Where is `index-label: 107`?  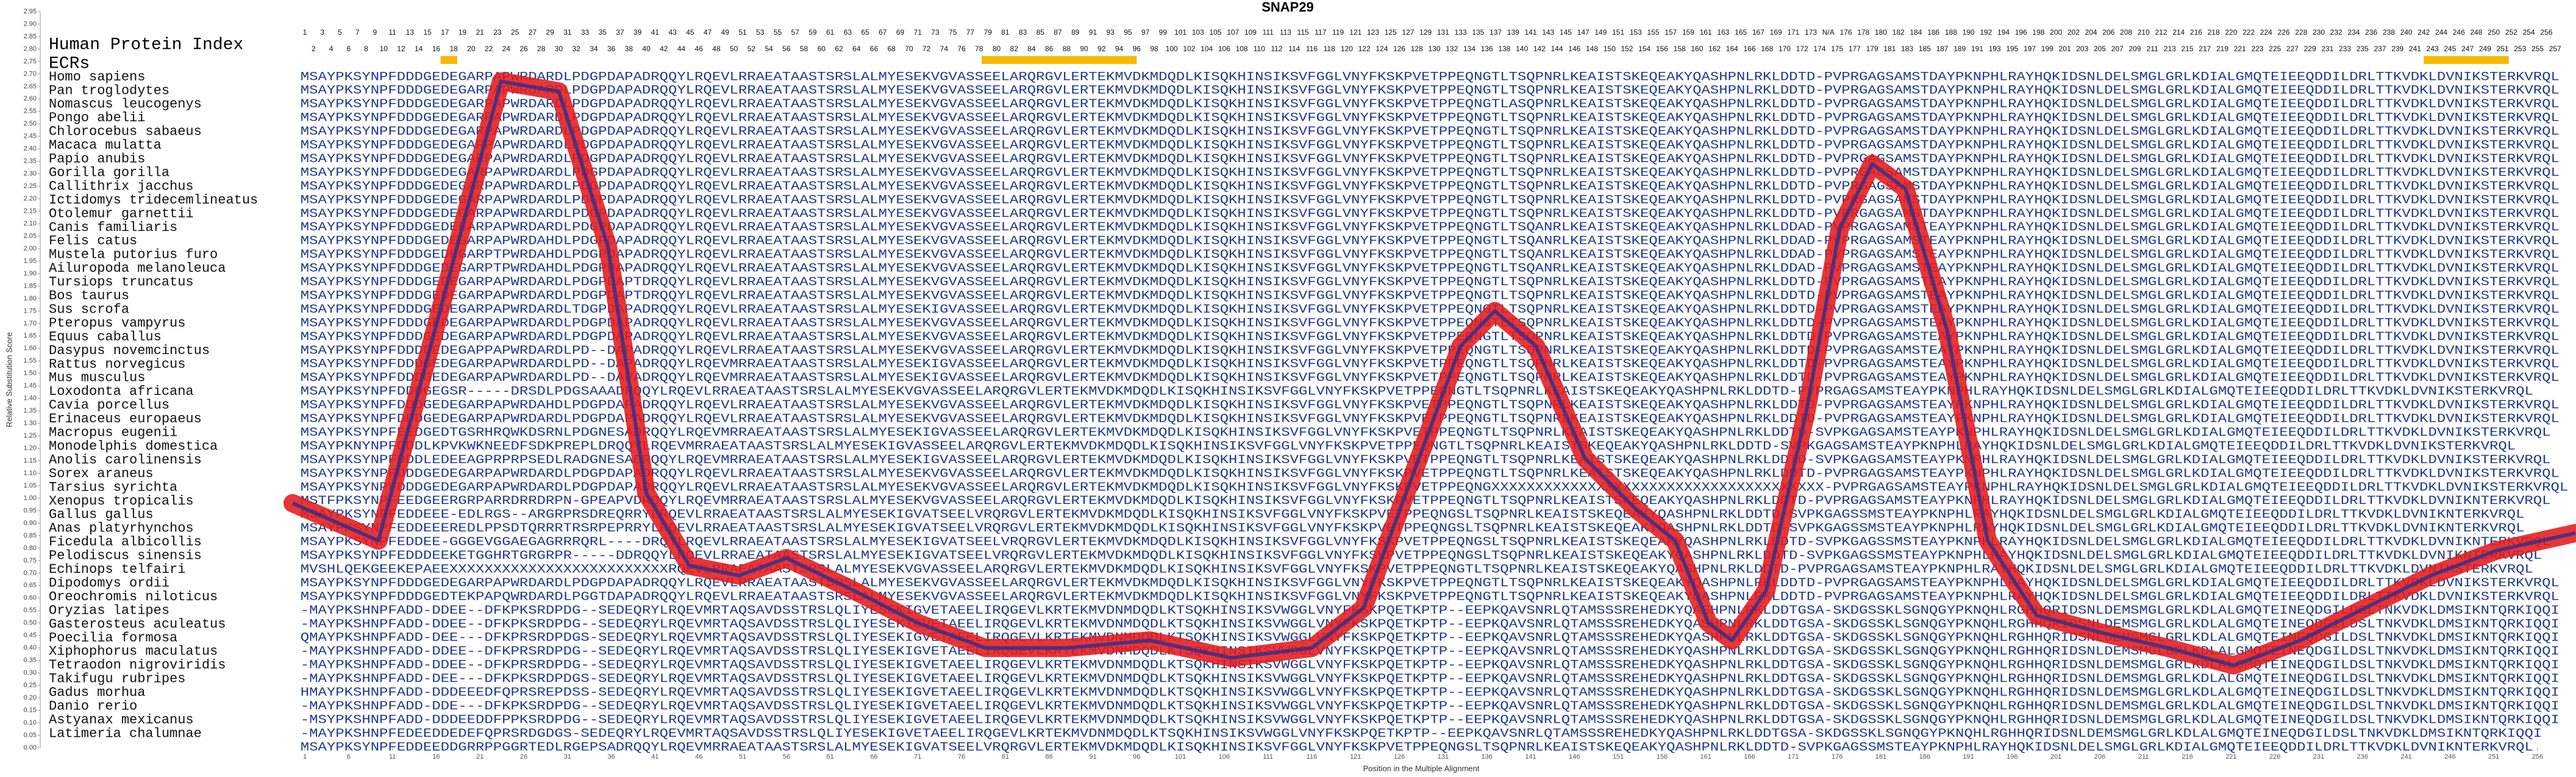 index-label: 107 is located at coordinates (1233, 32).